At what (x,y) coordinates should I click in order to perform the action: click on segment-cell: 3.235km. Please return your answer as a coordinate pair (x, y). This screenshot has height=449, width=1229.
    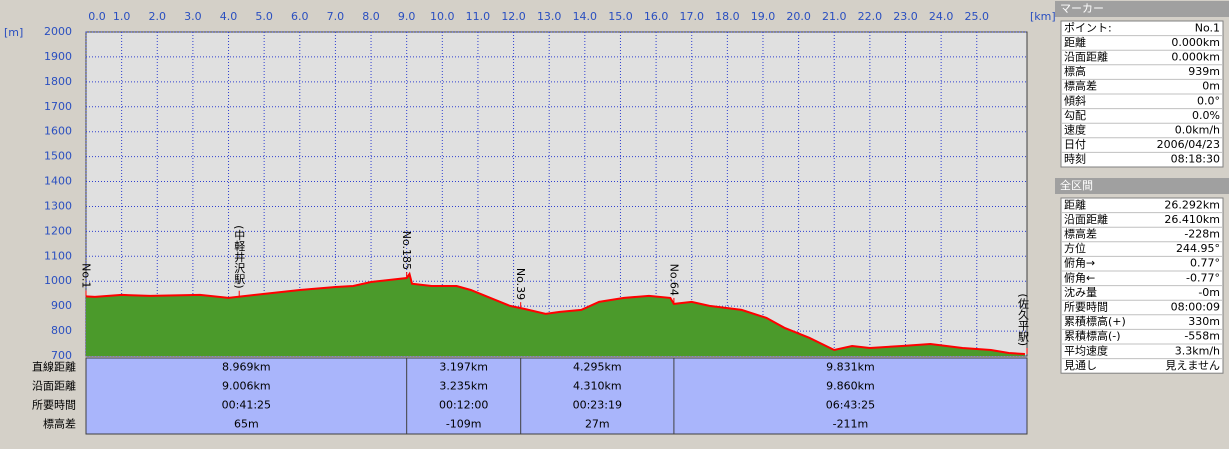
    Looking at the image, I should click on (463, 386).